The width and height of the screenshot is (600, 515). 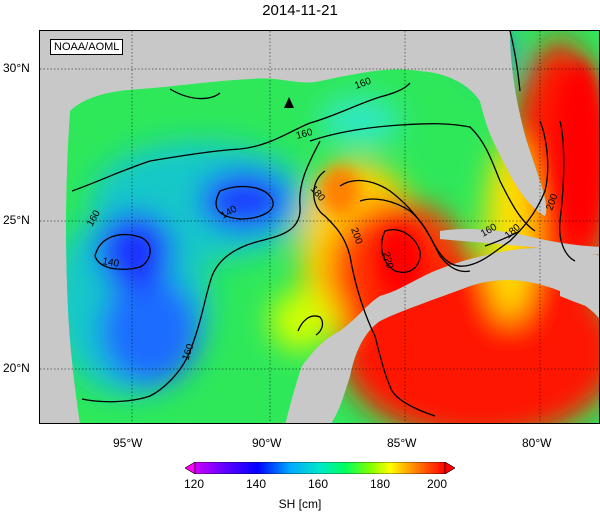 What do you see at coordinates (16, 68) in the screenshot?
I see `lat-label: 30°N` at bounding box center [16, 68].